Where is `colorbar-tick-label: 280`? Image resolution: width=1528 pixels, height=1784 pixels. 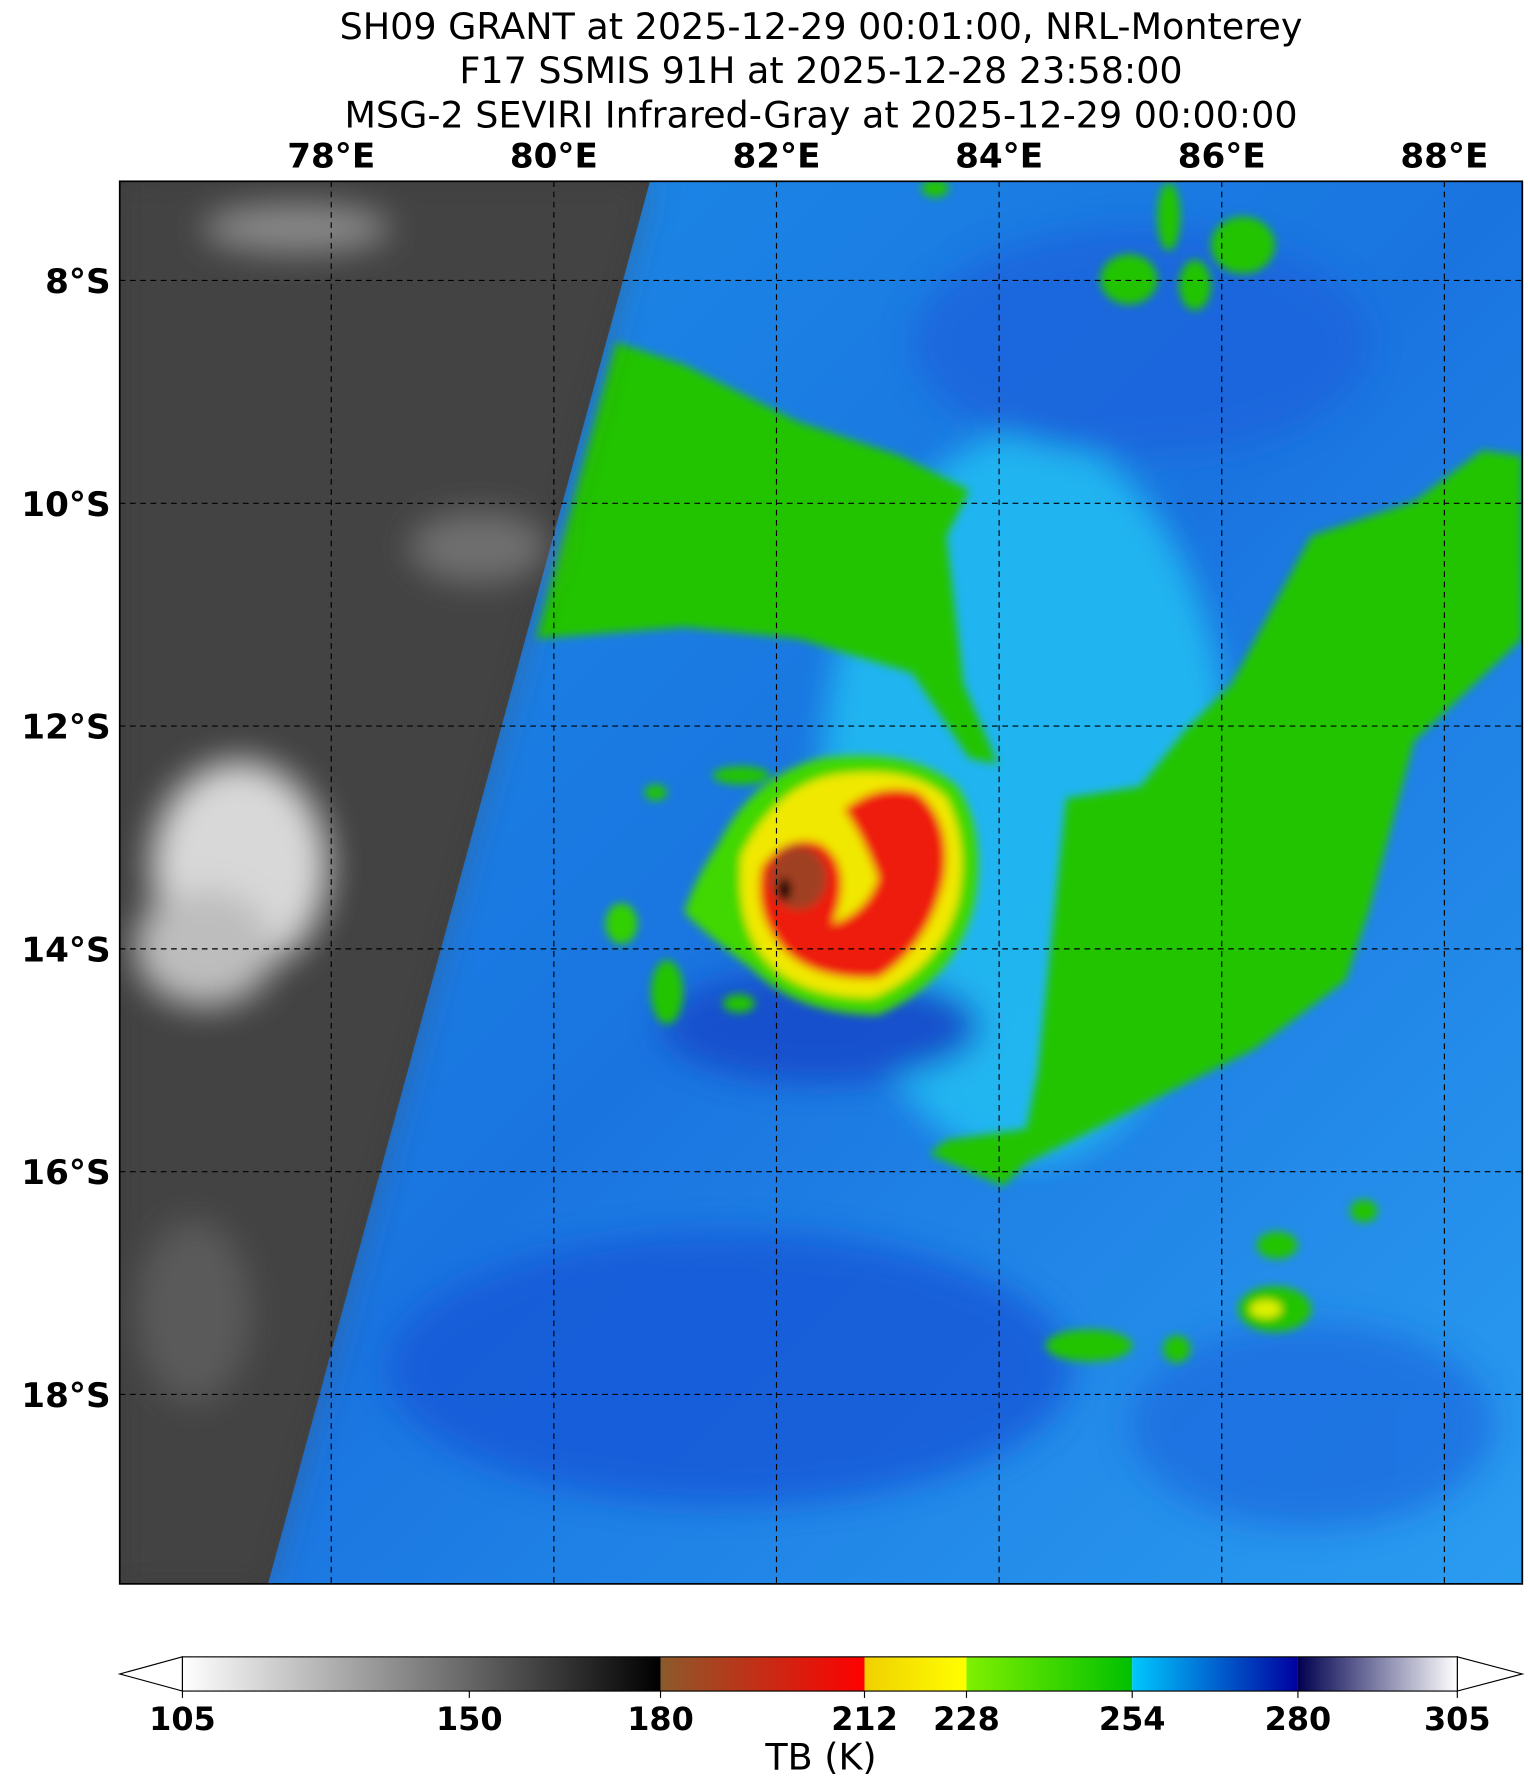 colorbar-tick-label: 280 is located at coordinates (1298, 1719).